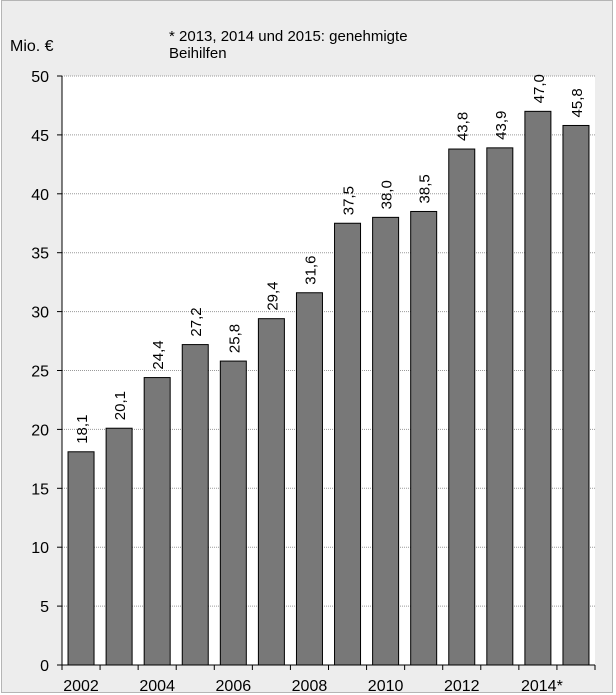  What do you see at coordinates (82, 429) in the screenshot?
I see `bar-value-label: 18,1` at bounding box center [82, 429].